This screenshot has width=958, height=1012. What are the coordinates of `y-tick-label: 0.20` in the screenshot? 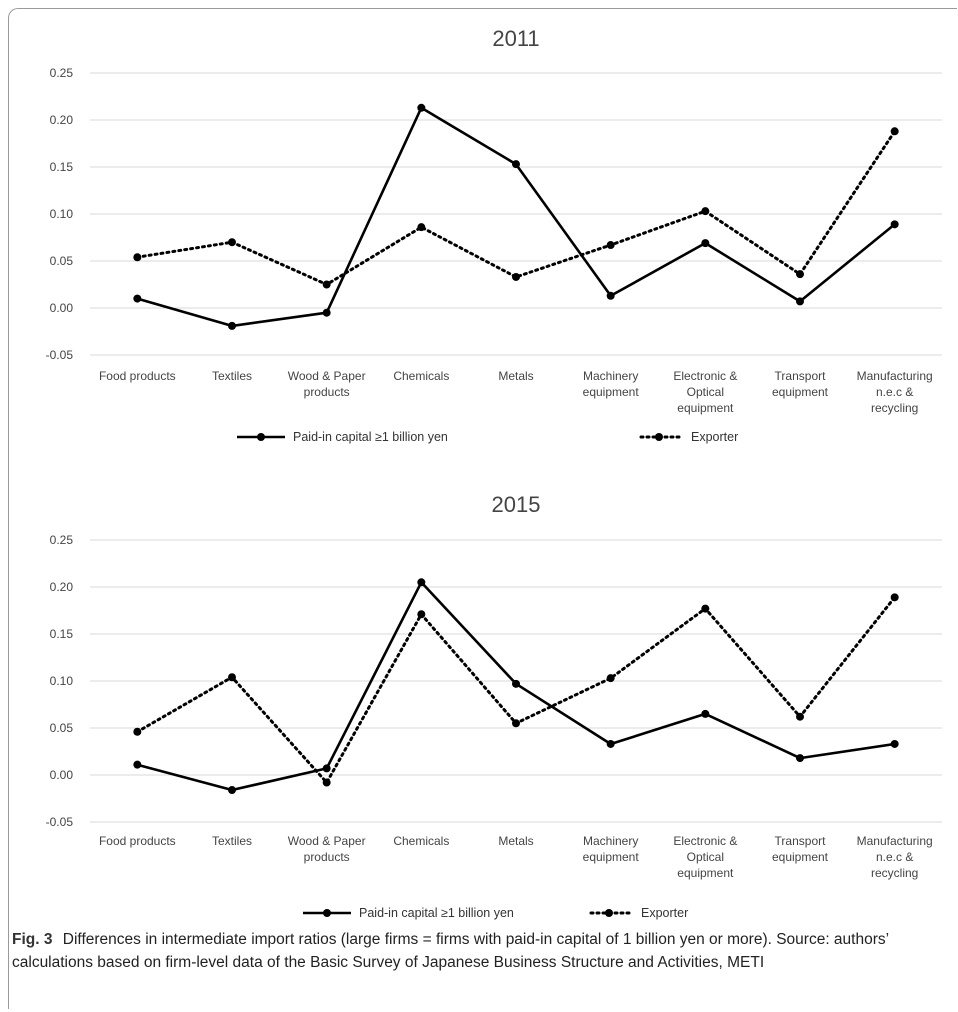 It's located at (62, 587).